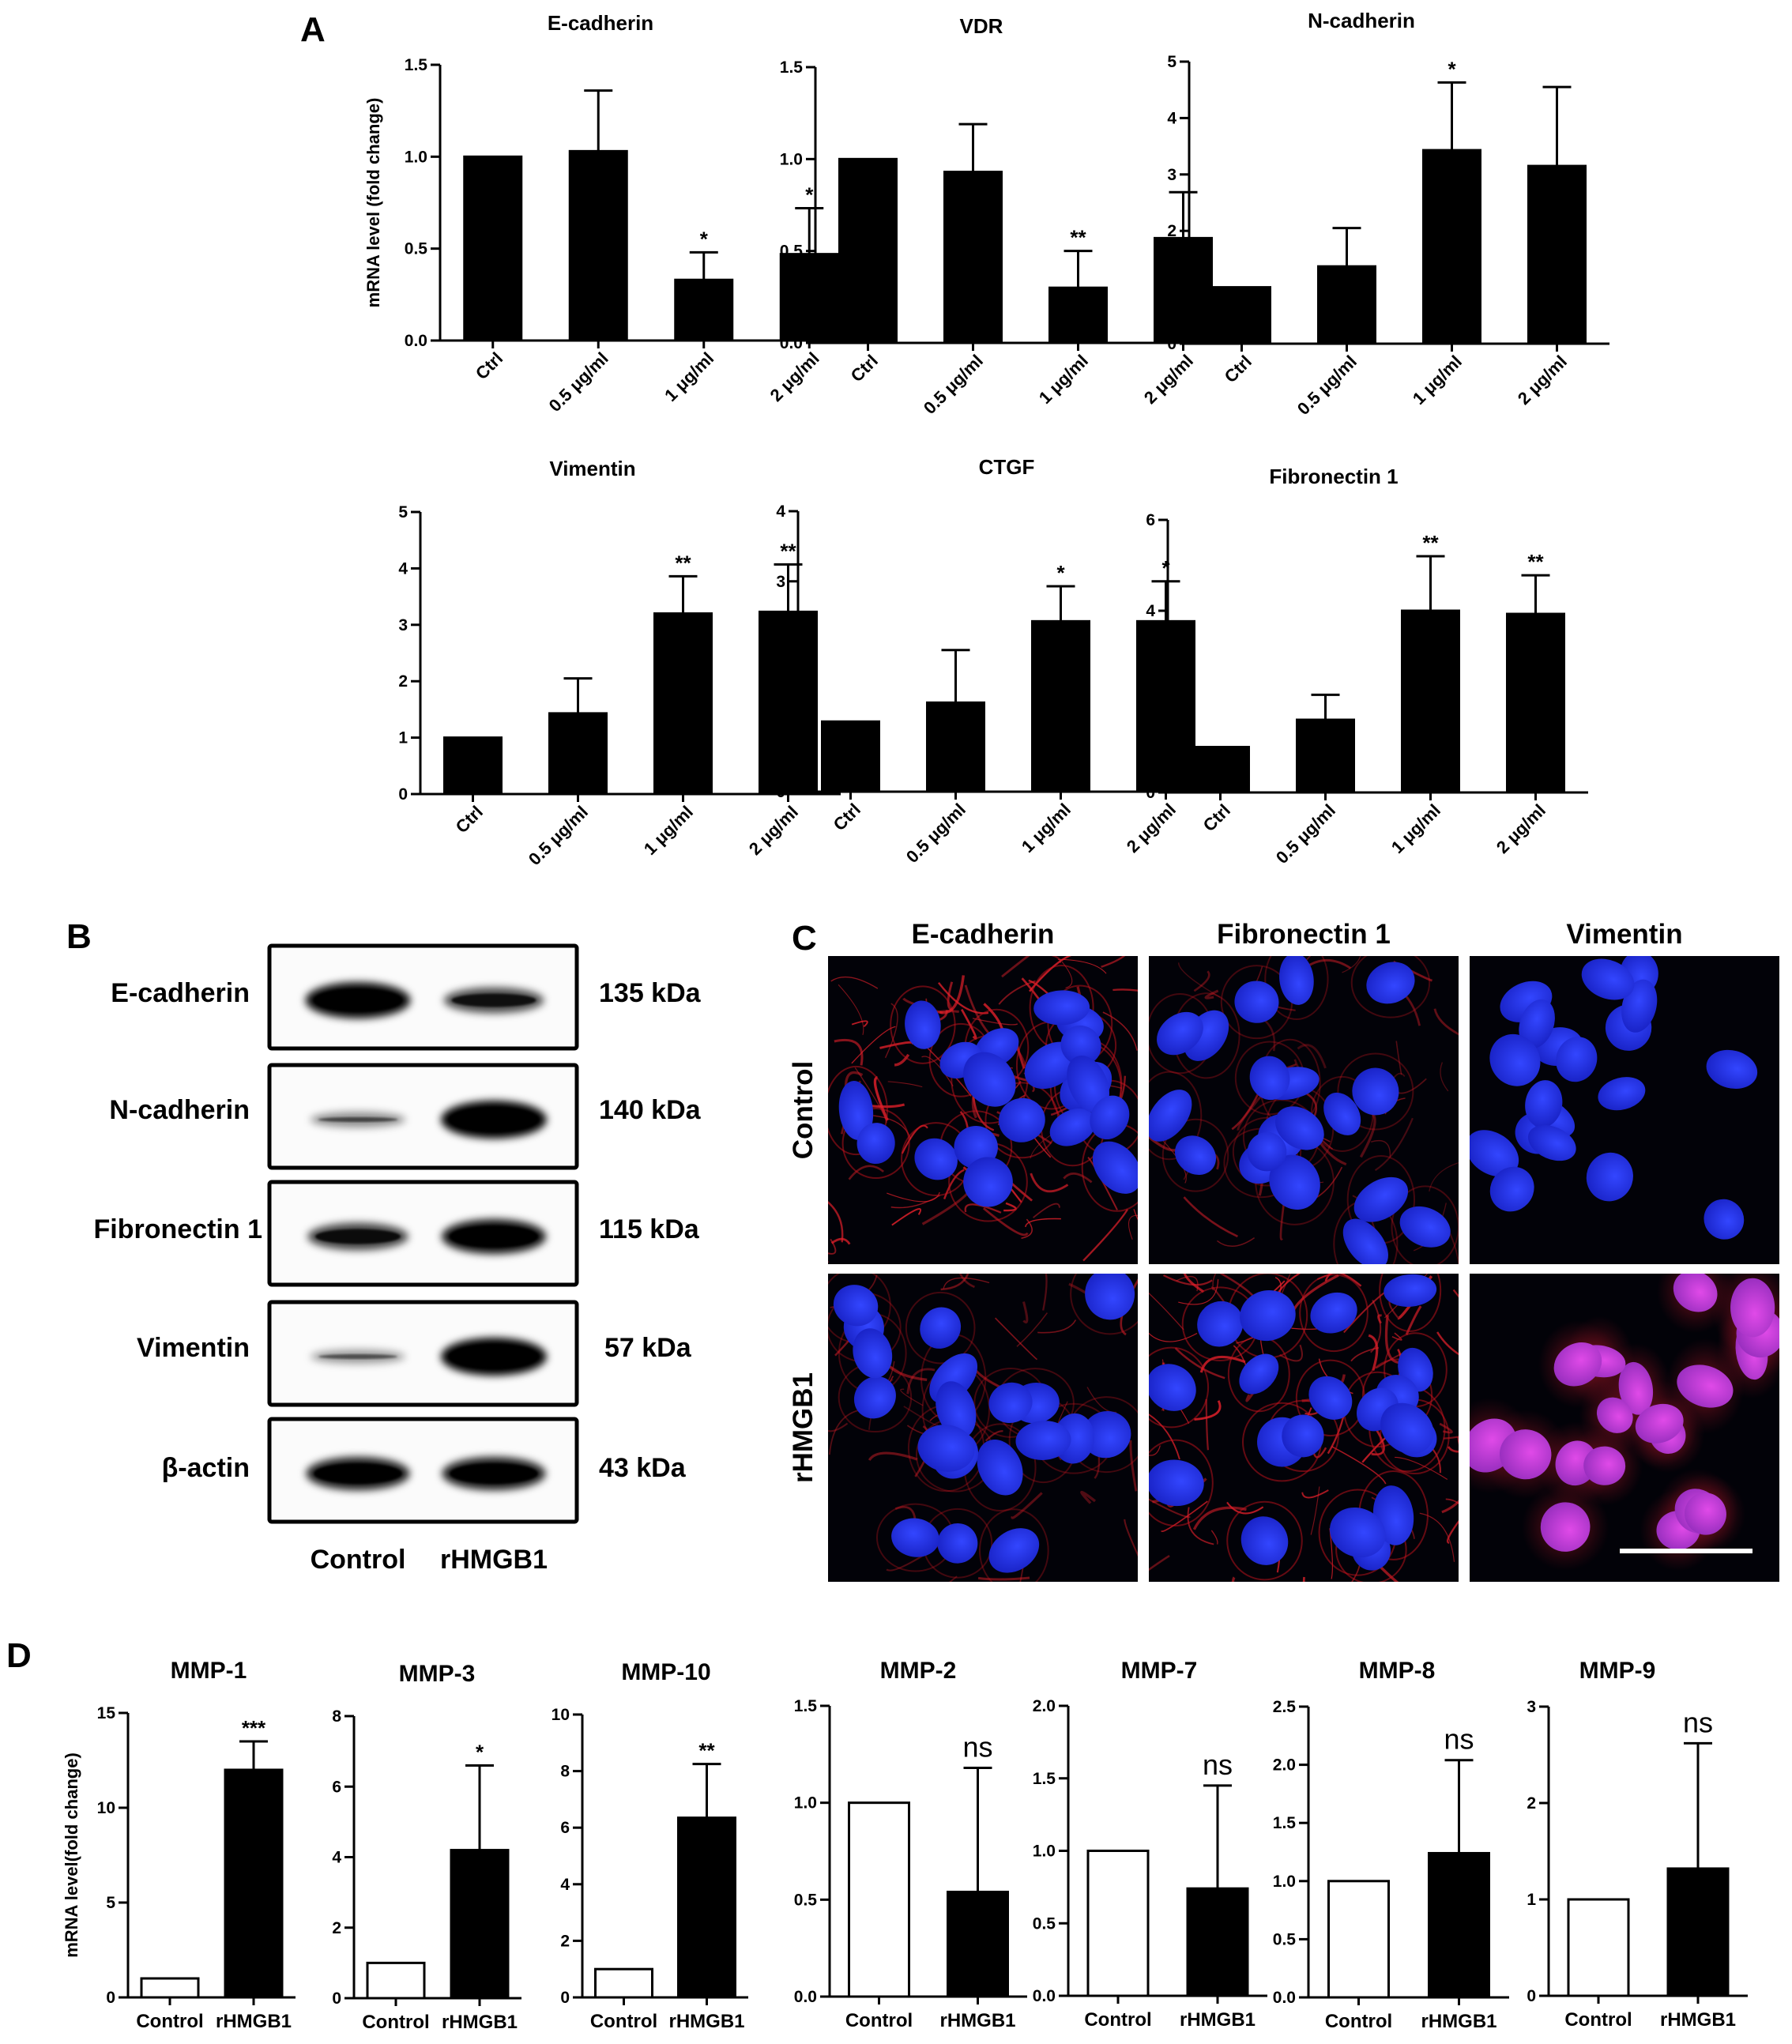  I want to click on y-tick-label: 6, so click(336, 1787).